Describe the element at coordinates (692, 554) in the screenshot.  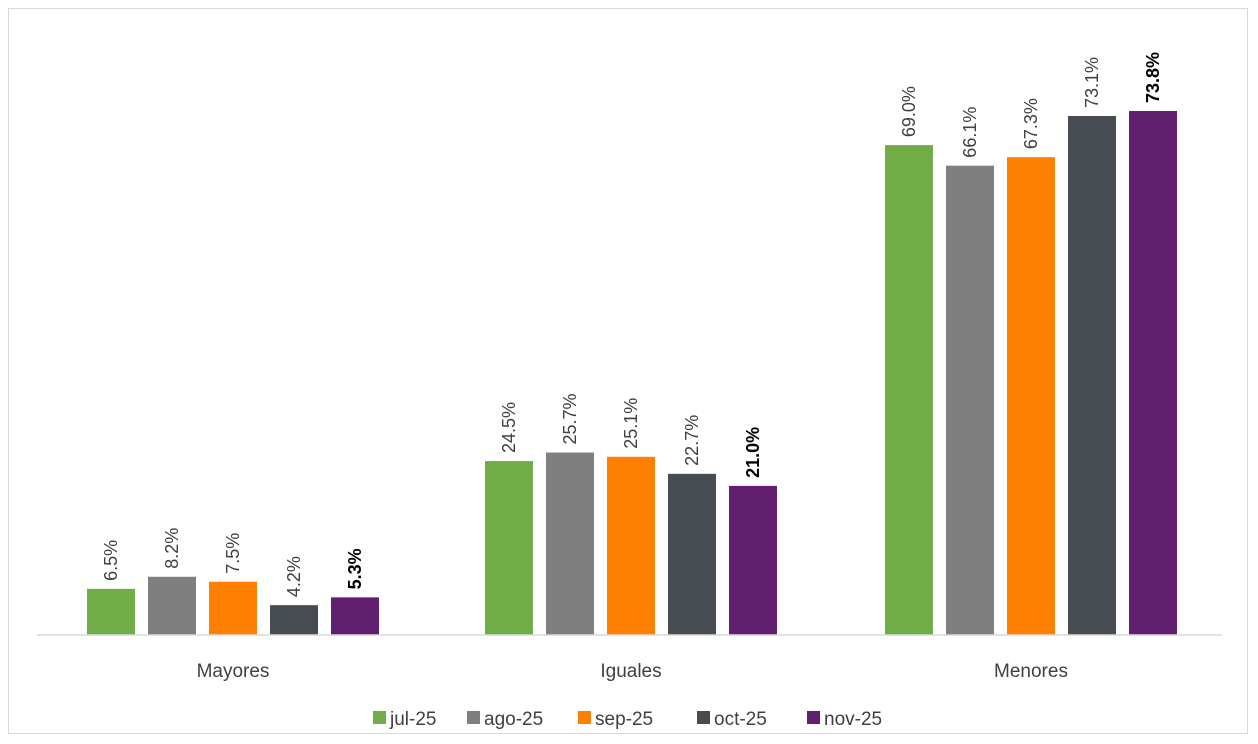
I see `bar-oct-25-iguales` at that location.